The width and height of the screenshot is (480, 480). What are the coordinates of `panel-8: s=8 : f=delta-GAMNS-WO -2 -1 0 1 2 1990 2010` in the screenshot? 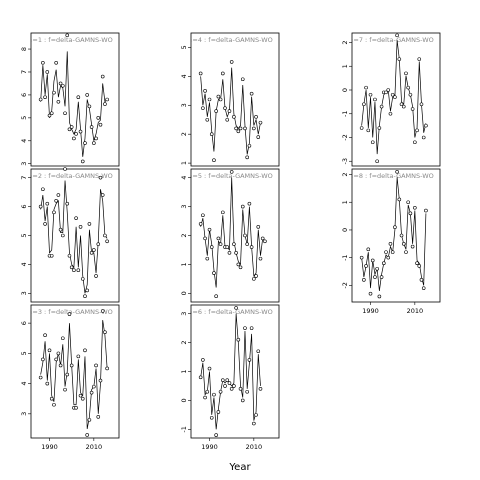 It's located at (391, 241).